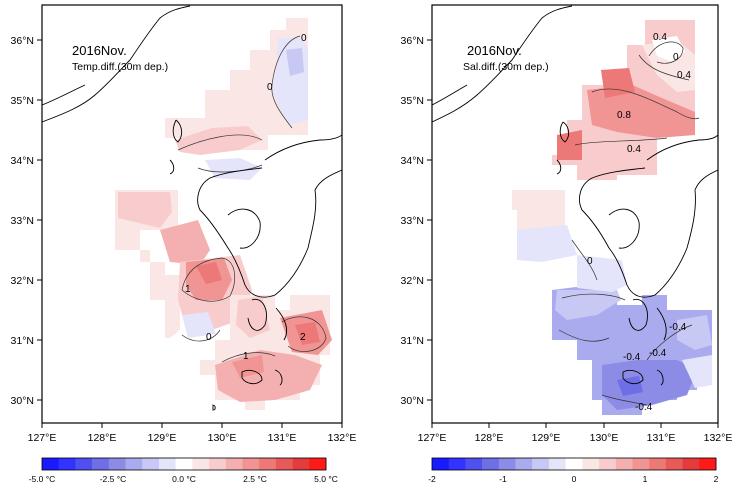 The image size is (753, 491). Describe the element at coordinates (102, 438) in the screenshot. I see `lon-label: 128°E` at that location.